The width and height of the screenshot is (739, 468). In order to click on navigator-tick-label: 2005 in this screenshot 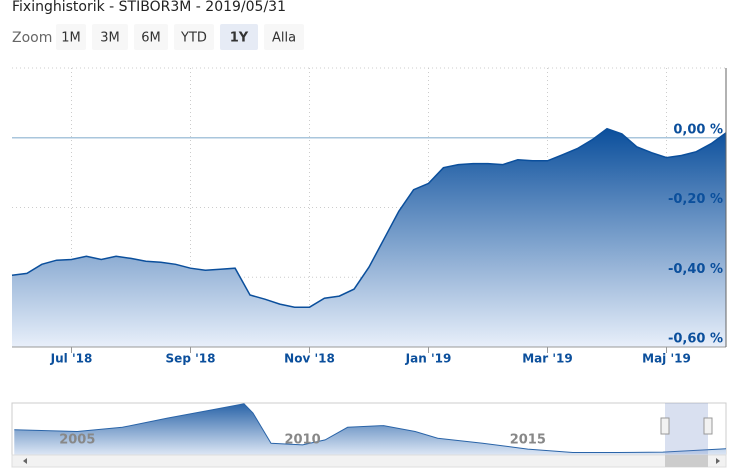, I will do `click(77, 440)`.